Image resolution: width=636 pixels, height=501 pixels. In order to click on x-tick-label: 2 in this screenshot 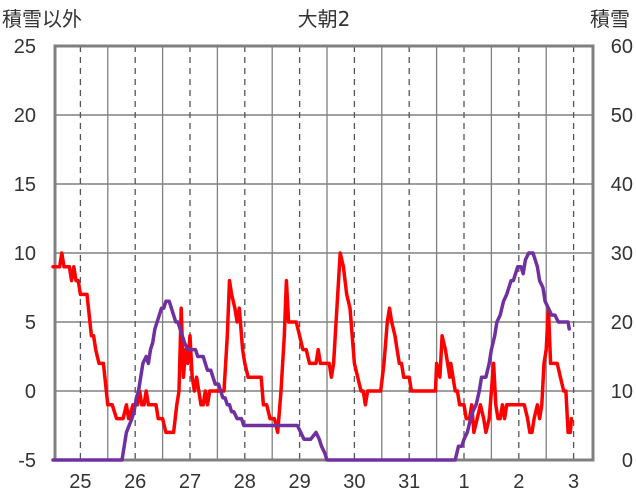, I will do `click(518, 482)`.